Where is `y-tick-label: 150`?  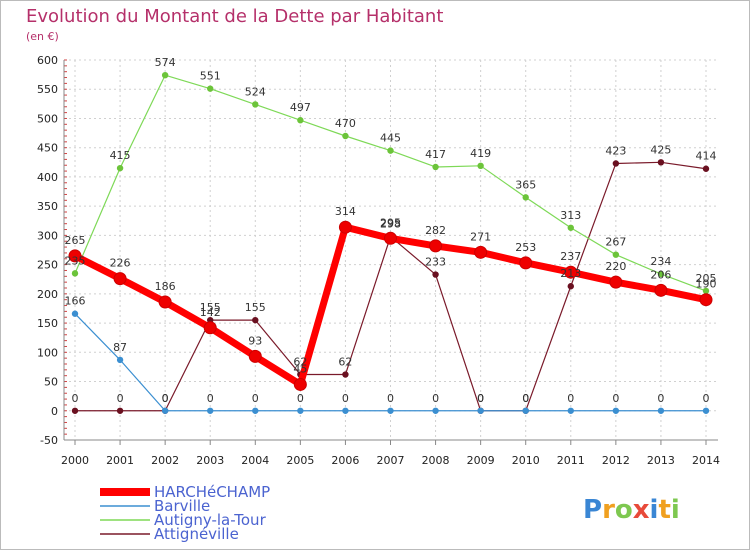
y-tick-label: 150 is located at coordinates (47, 323).